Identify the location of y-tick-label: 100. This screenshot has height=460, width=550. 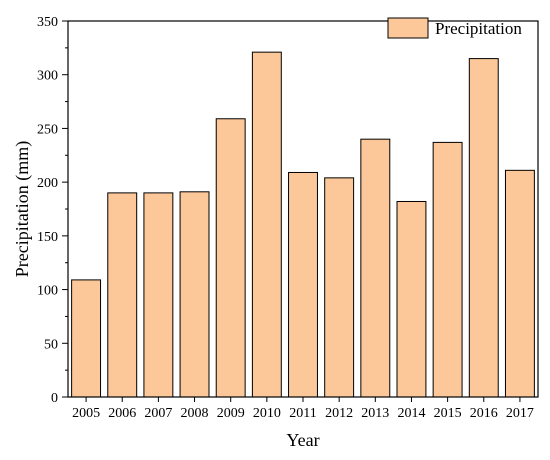
(47, 291).